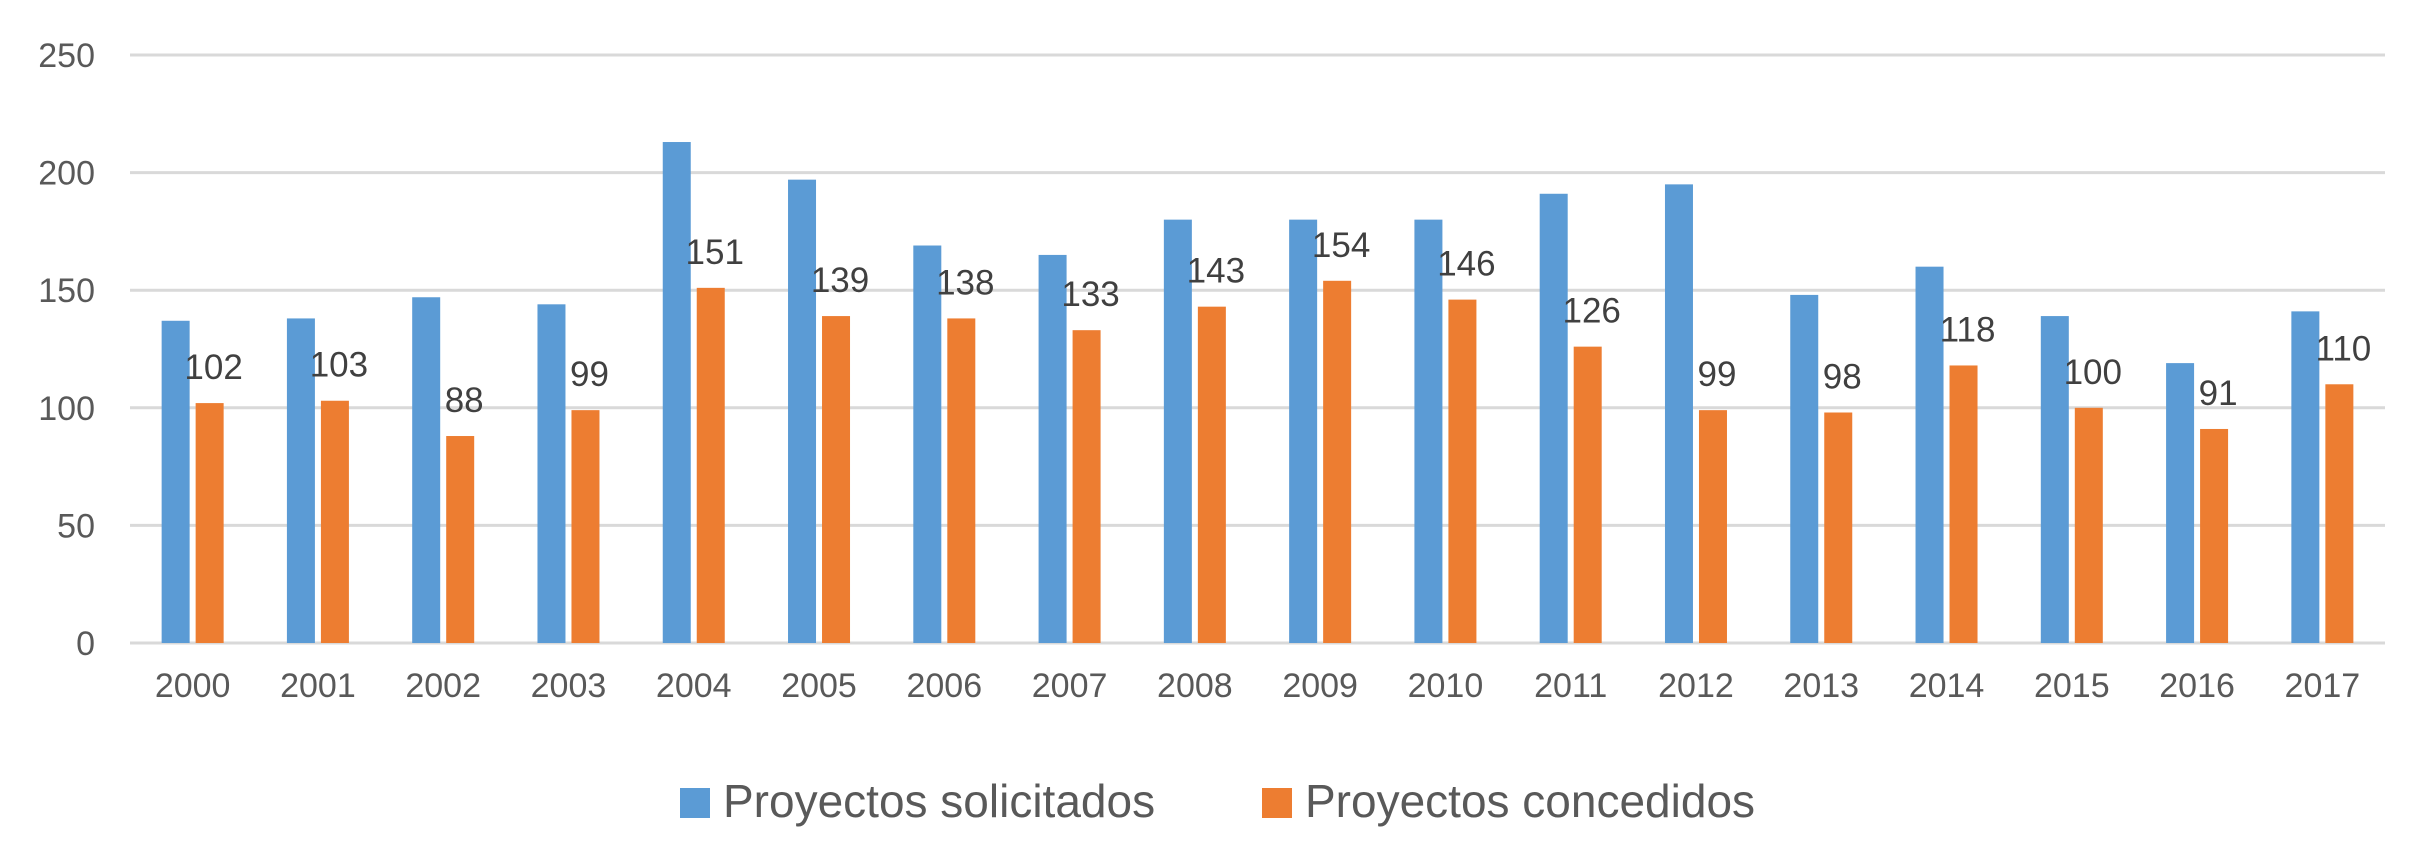  Describe the element at coordinates (1428, 431) in the screenshot. I see `bar-solicitados-2010` at that location.